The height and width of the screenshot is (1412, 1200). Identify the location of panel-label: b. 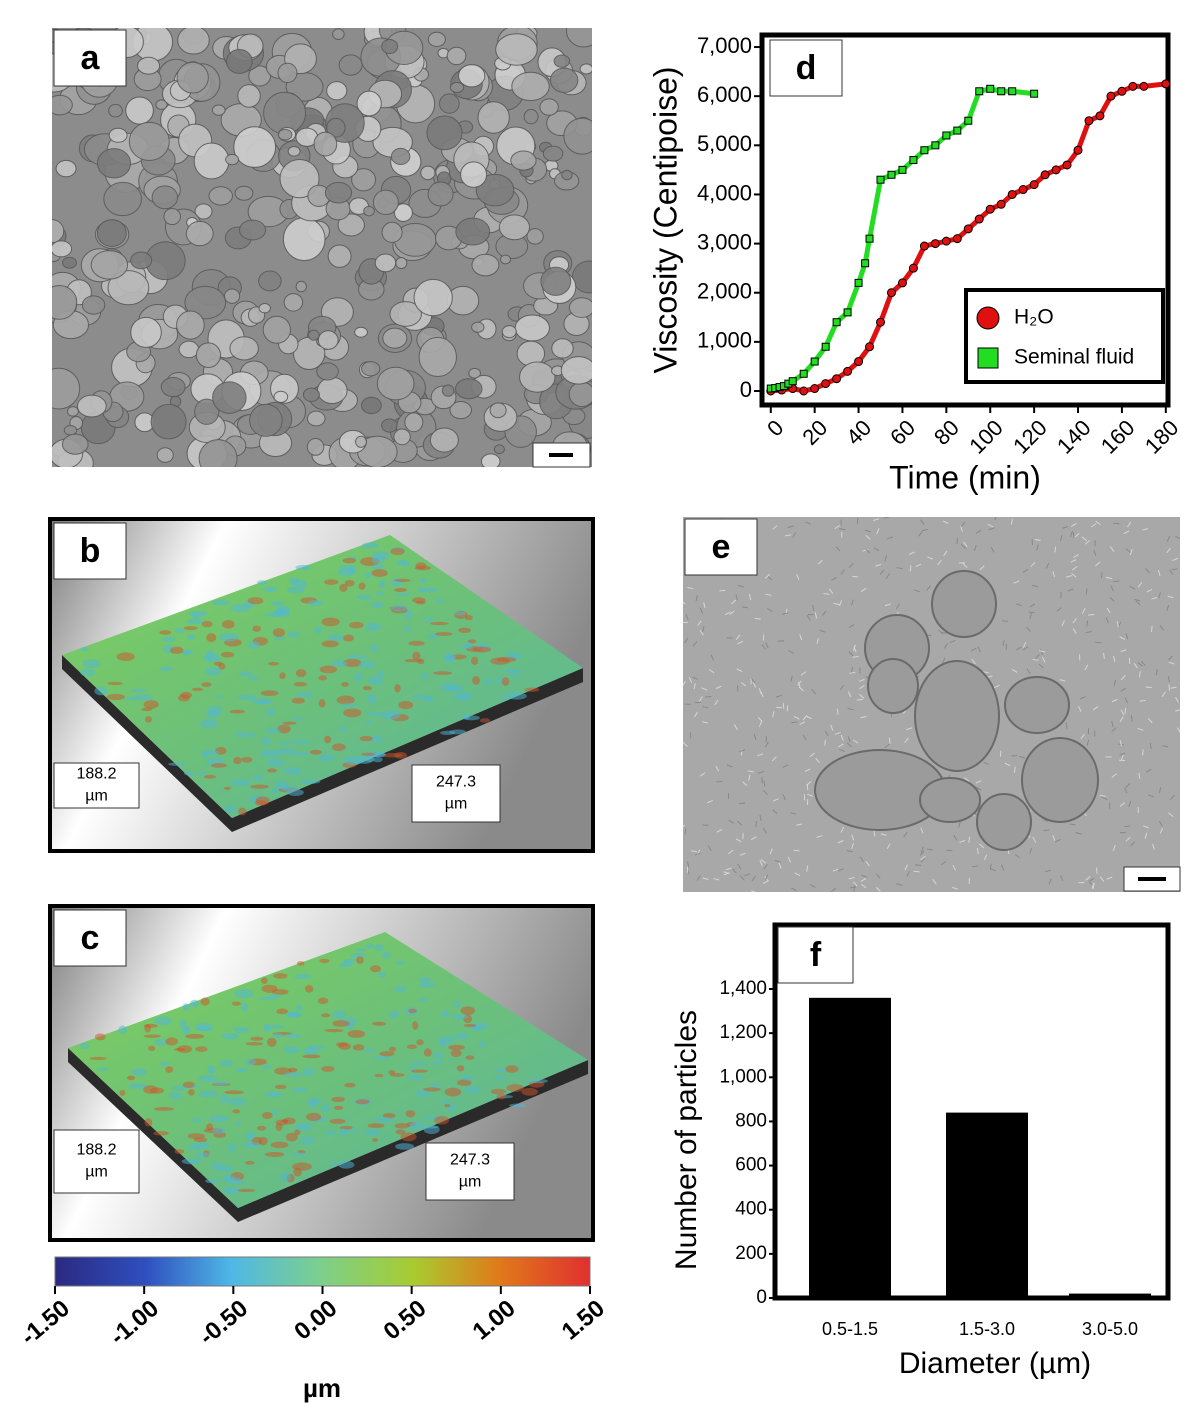
(90, 551).